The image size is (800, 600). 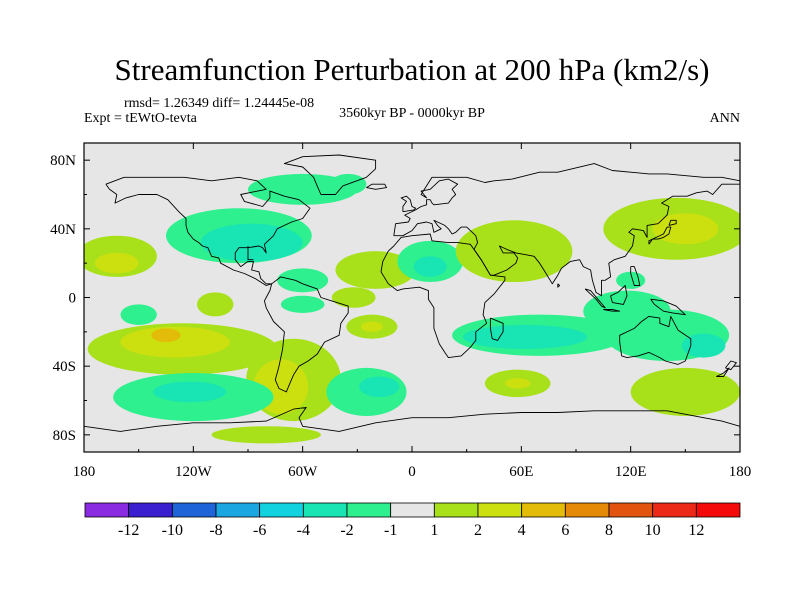 I want to click on colorbar-label: -4, so click(x=303, y=530).